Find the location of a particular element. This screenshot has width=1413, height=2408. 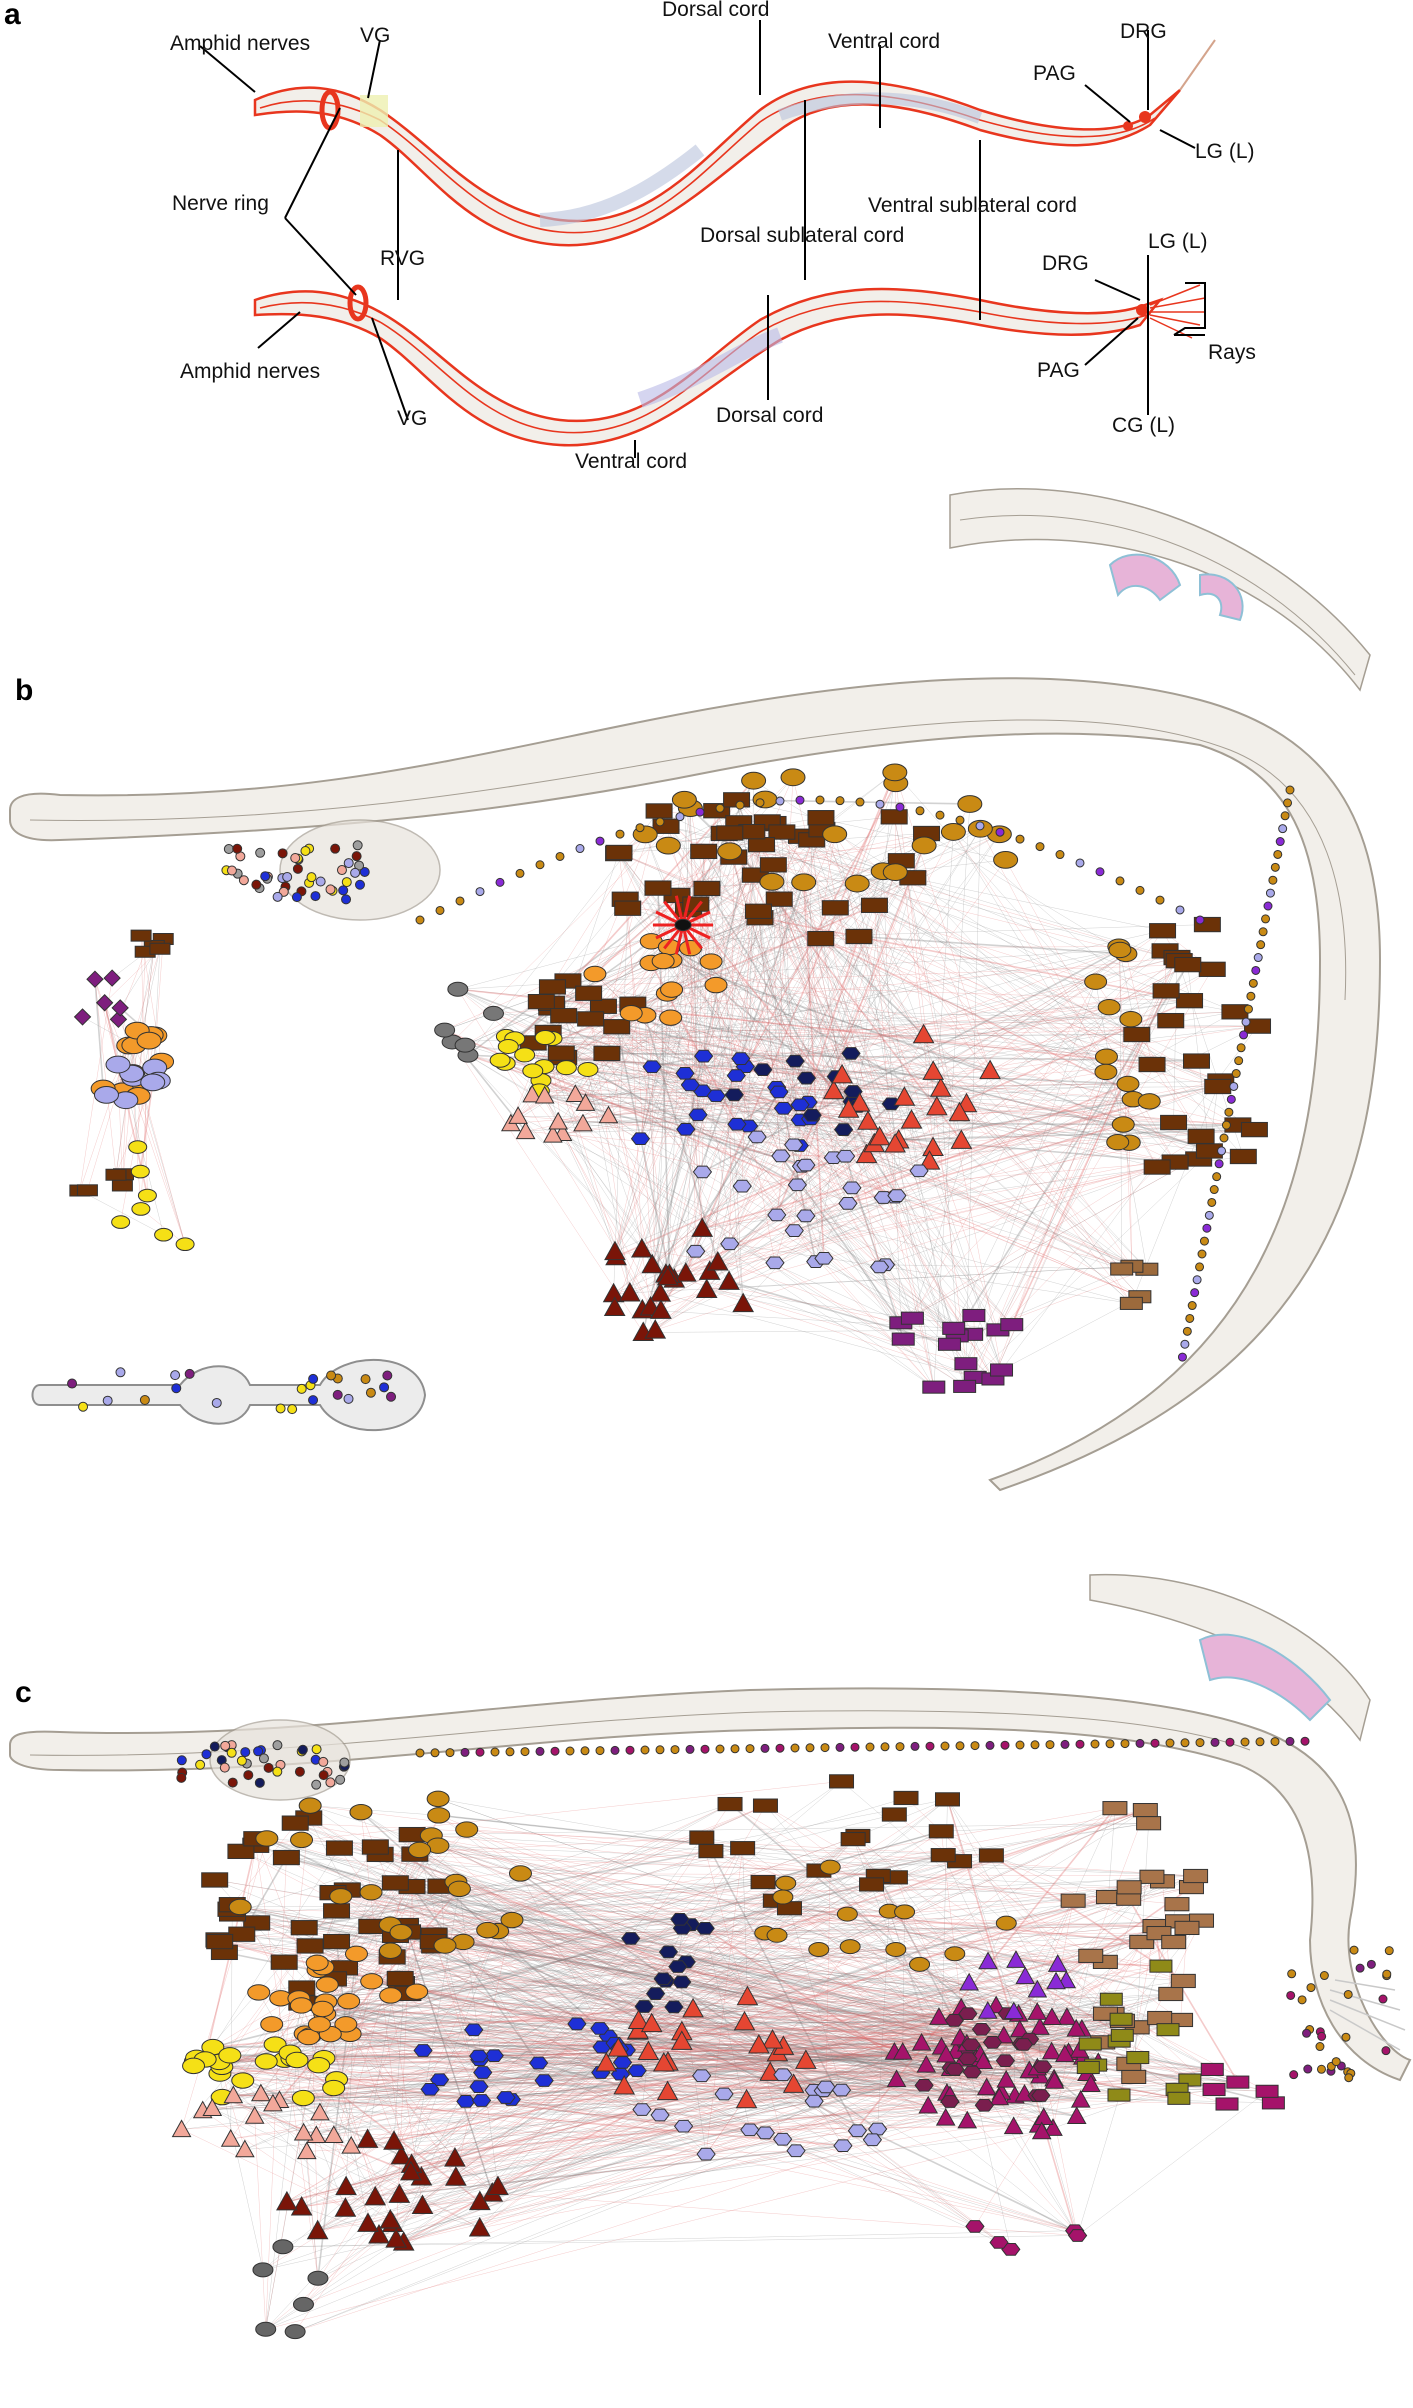

pharyngeal-node is located at coordinates (455, 2176).